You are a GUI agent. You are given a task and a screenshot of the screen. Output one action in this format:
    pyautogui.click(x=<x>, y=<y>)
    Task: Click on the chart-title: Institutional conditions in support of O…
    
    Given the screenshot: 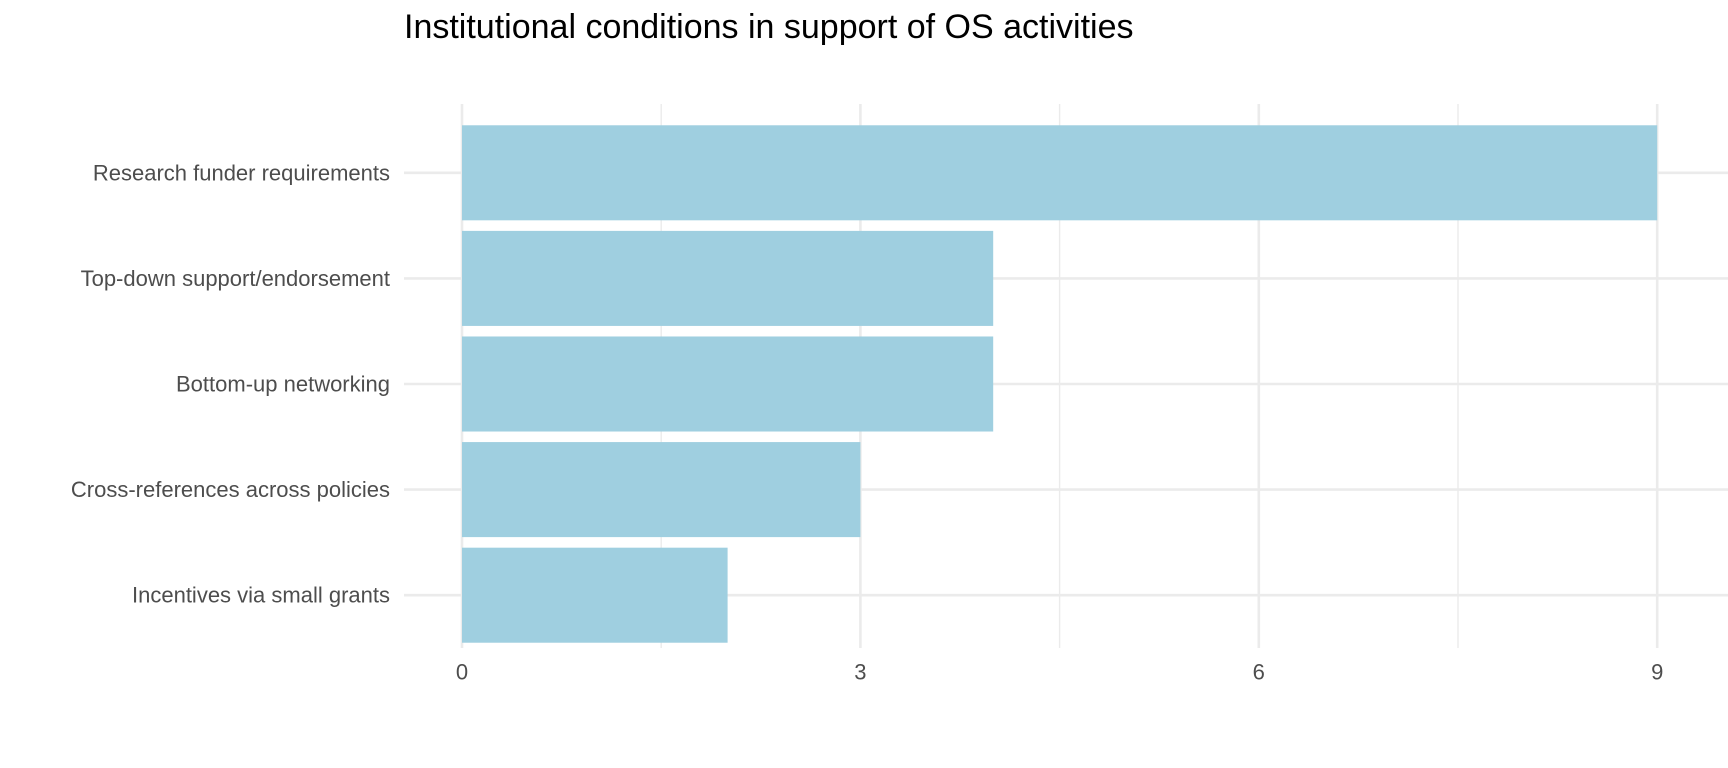 What is the action you would take?
    pyautogui.click(x=769, y=27)
    